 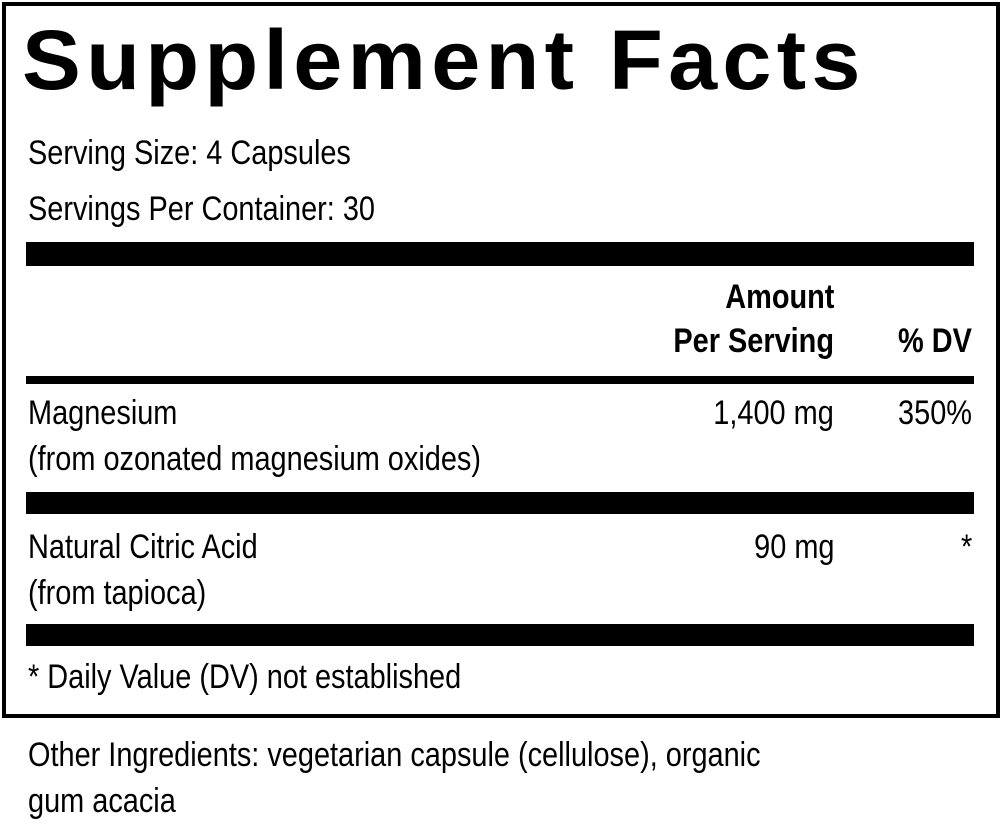 What do you see at coordinates (103, 413) in the screenshot?
I see `nutrient-name: Magnesium` at bounding box center [103, 413].